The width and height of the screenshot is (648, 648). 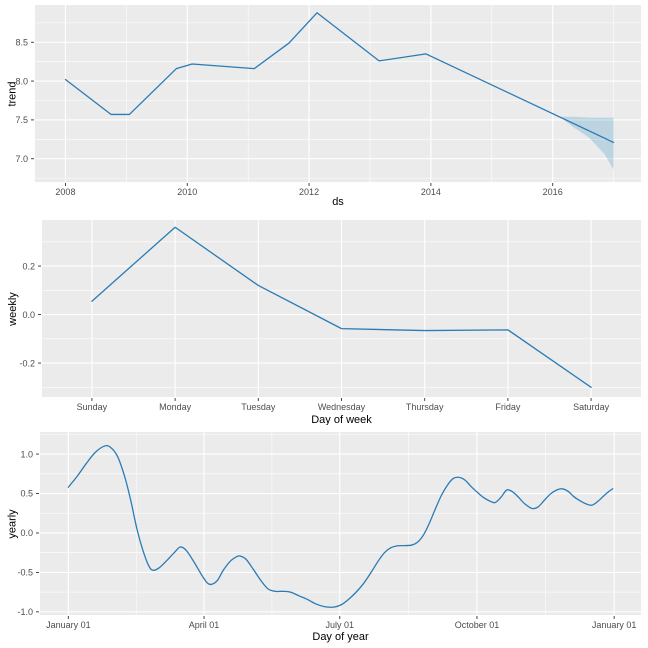 I want to click on x-tick-label: July 01, so click(x=339, y=625).